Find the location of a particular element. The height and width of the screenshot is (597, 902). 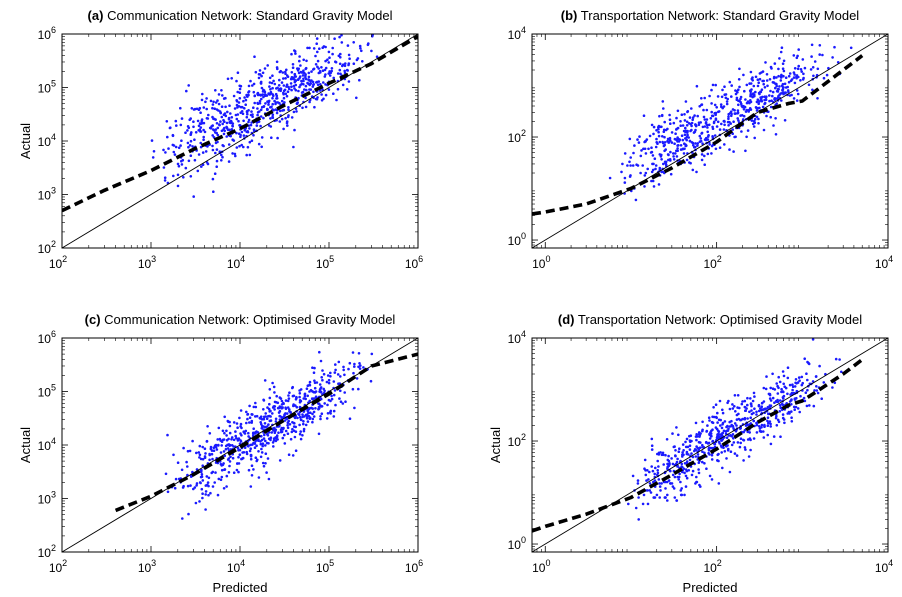

y-tick-label: 10² is located at coordinates (47, 247).